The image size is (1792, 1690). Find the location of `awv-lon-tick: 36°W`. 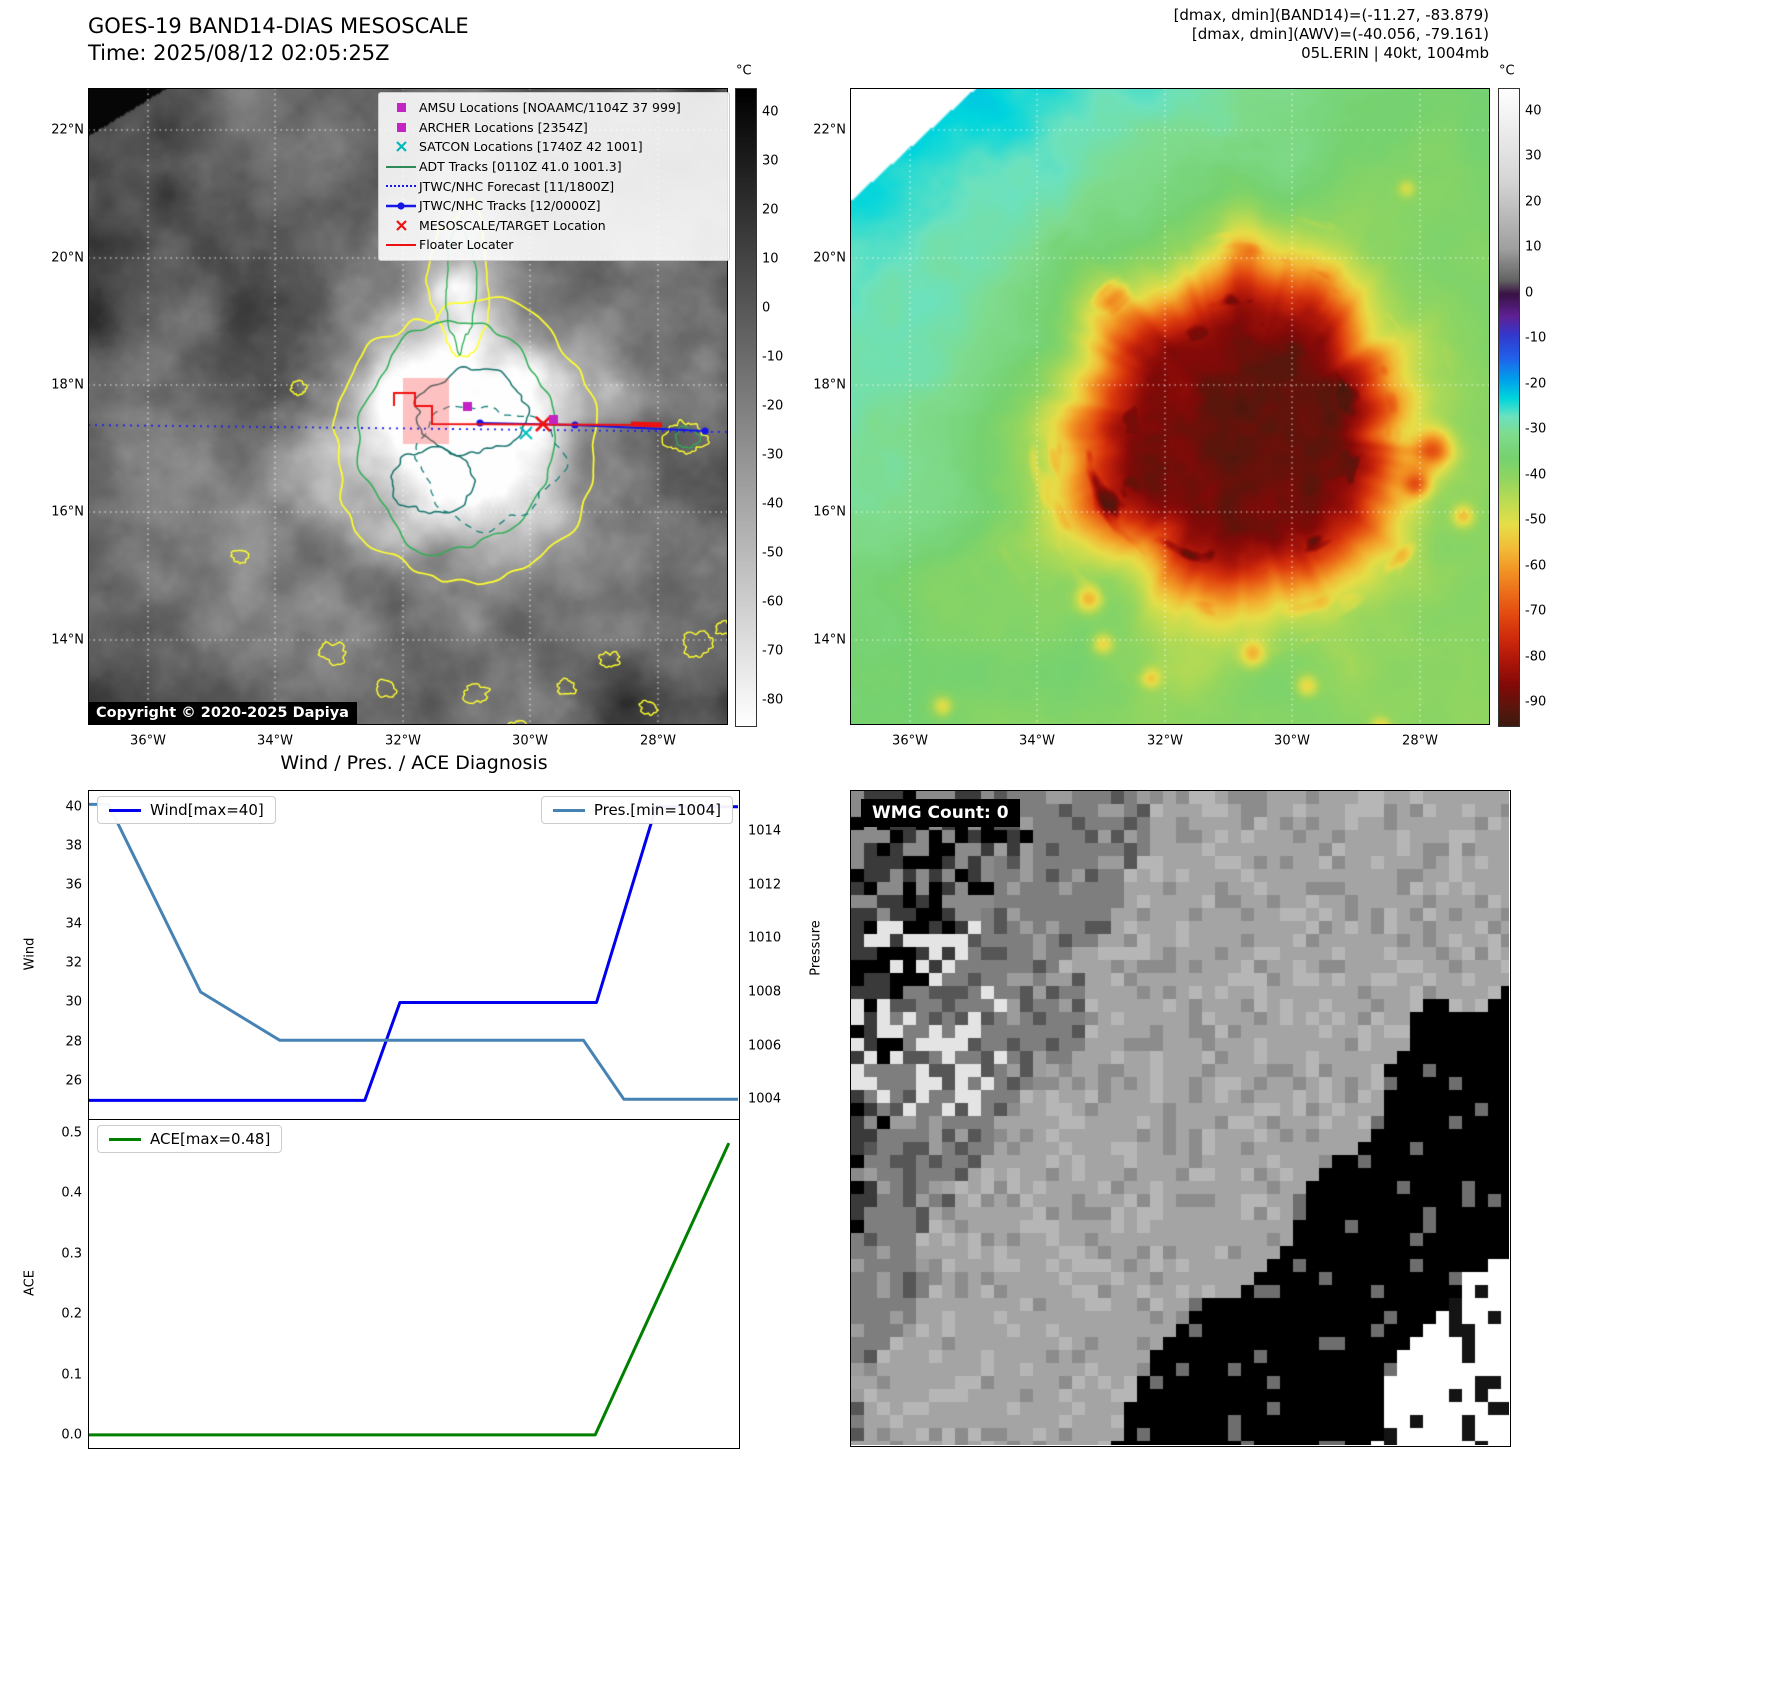

awv-lon-tick: 36°W is located at coordinates (910, 741).